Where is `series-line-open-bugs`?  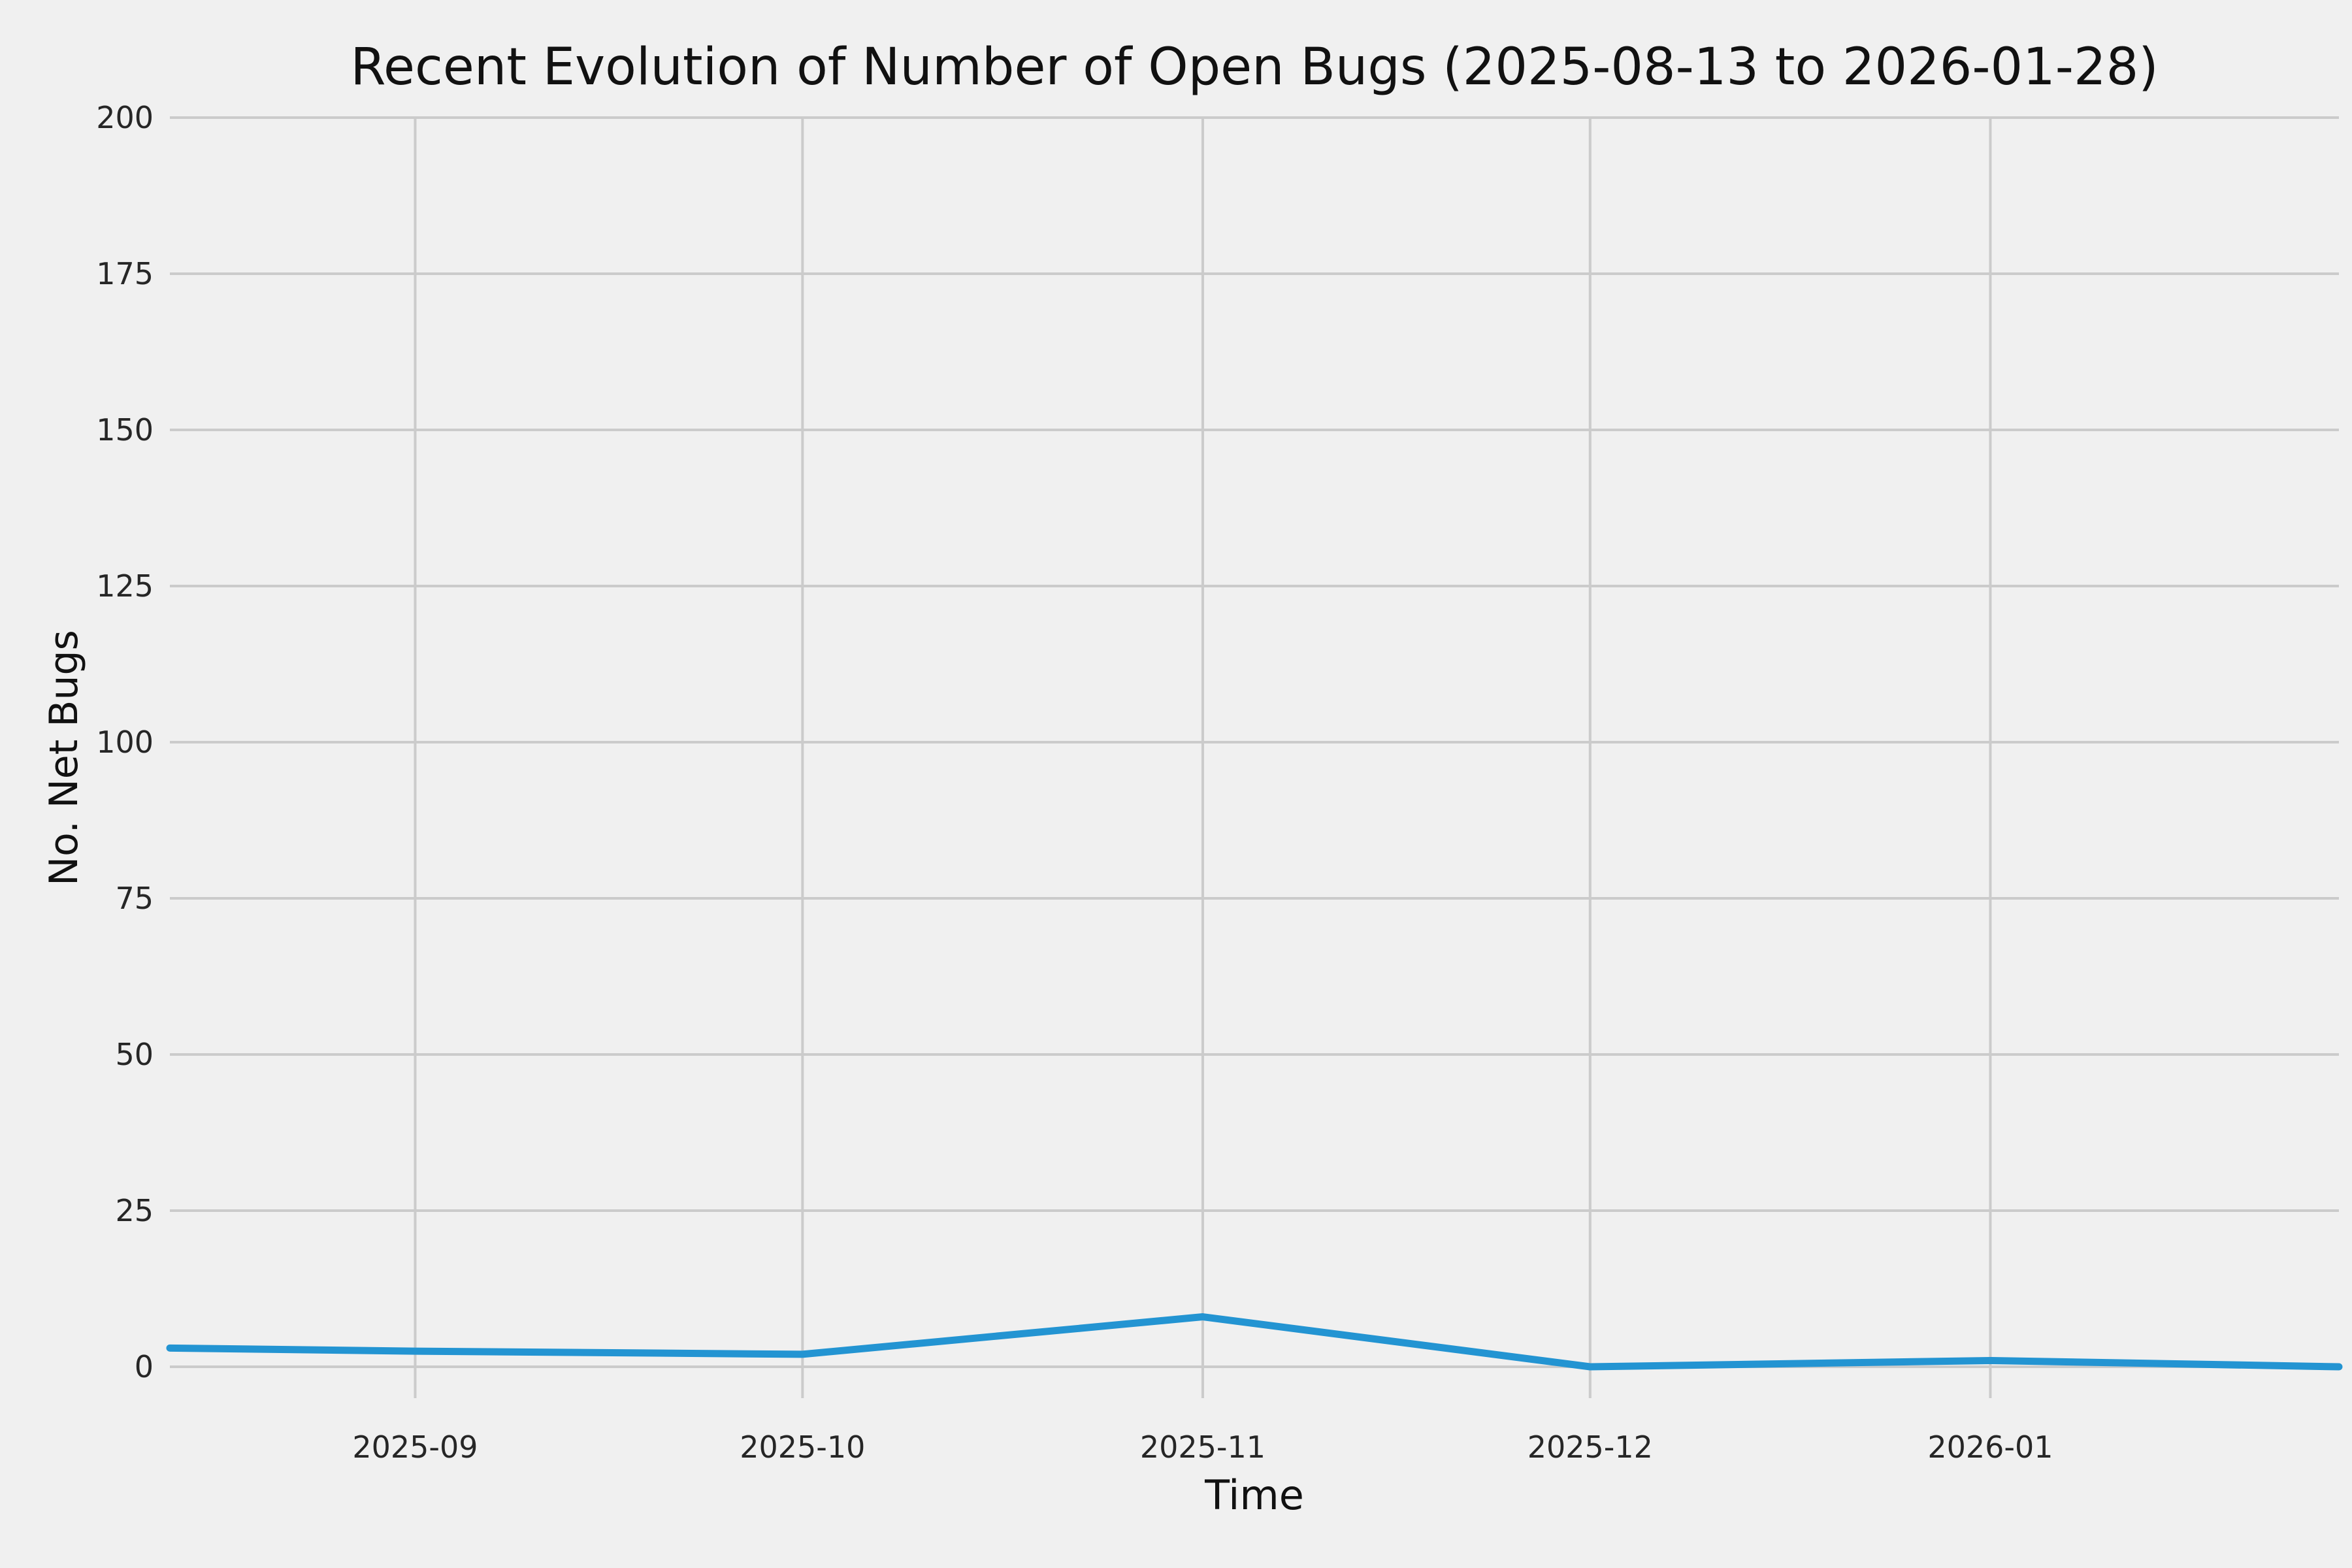
series-line-open-bugs is located at coordinates (1254, 1342).